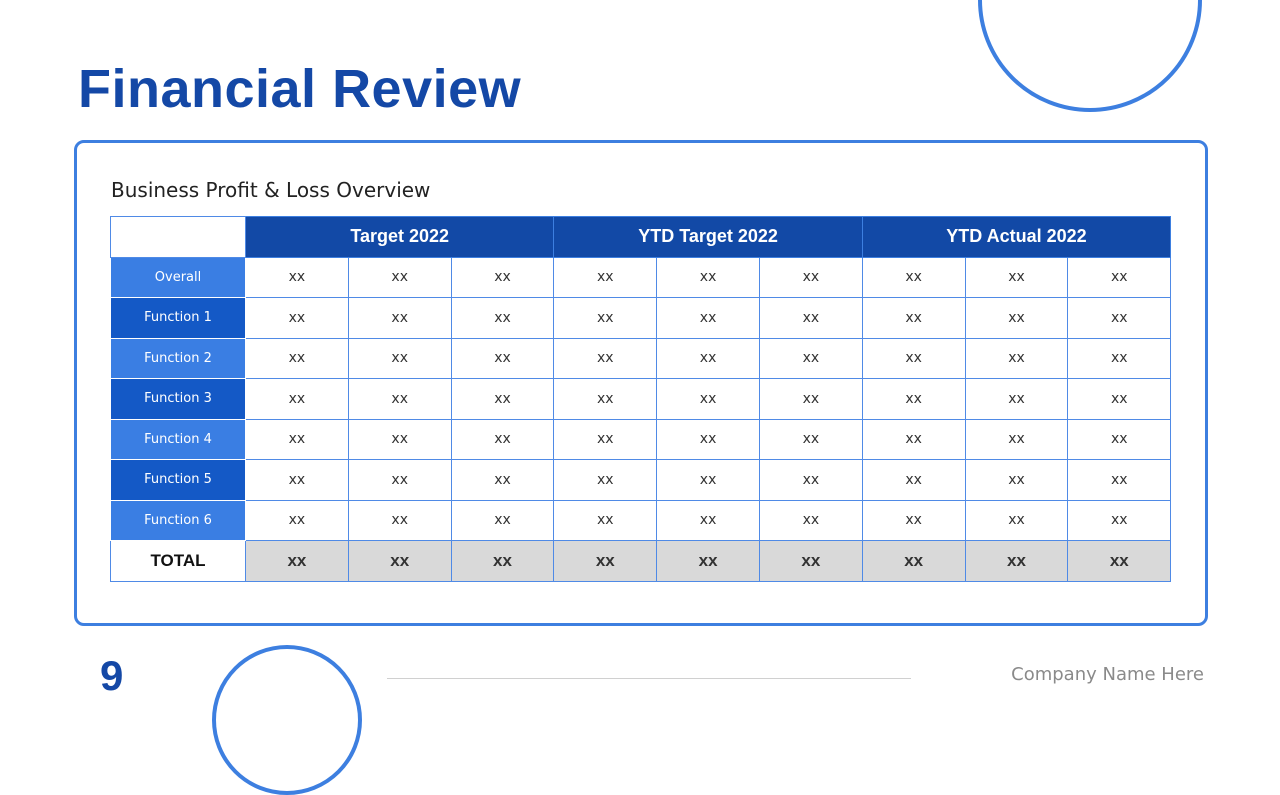 This screenshot has width=1280, height=795. What do you see at coordinates (178, 561) in the screenshot?
I see `total-label: TOTAL` at bounding box center [178, 561].